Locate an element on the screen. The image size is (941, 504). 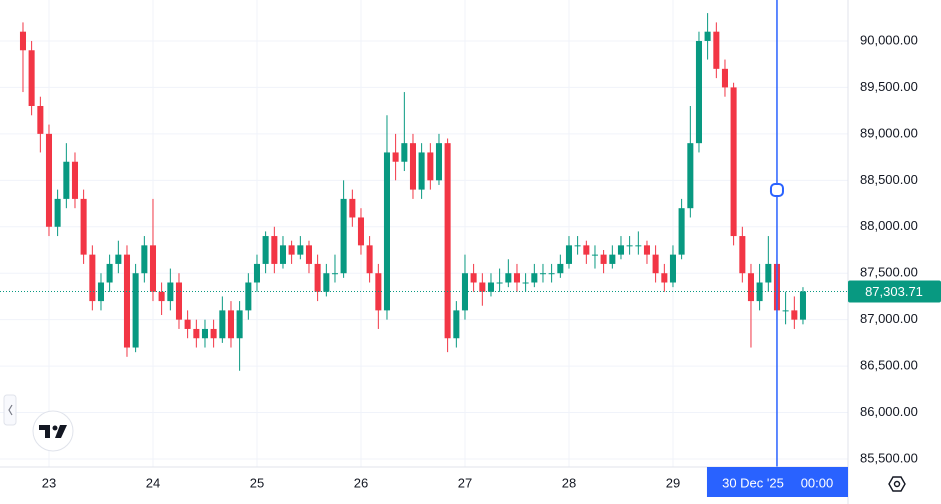
x-tick-label: 28 is located at coordinates (569, 482).